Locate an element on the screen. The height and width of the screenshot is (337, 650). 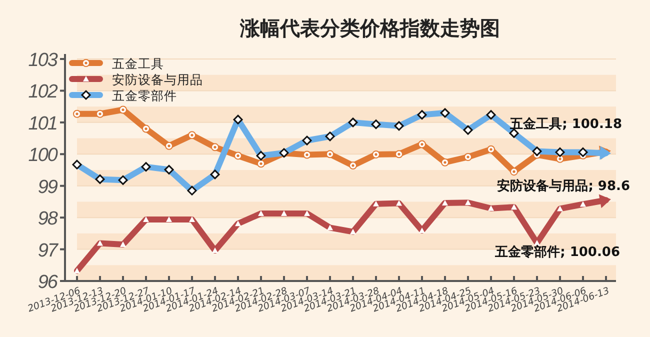
legend-label: 五金零部件 is located at coordinates (144, 95).